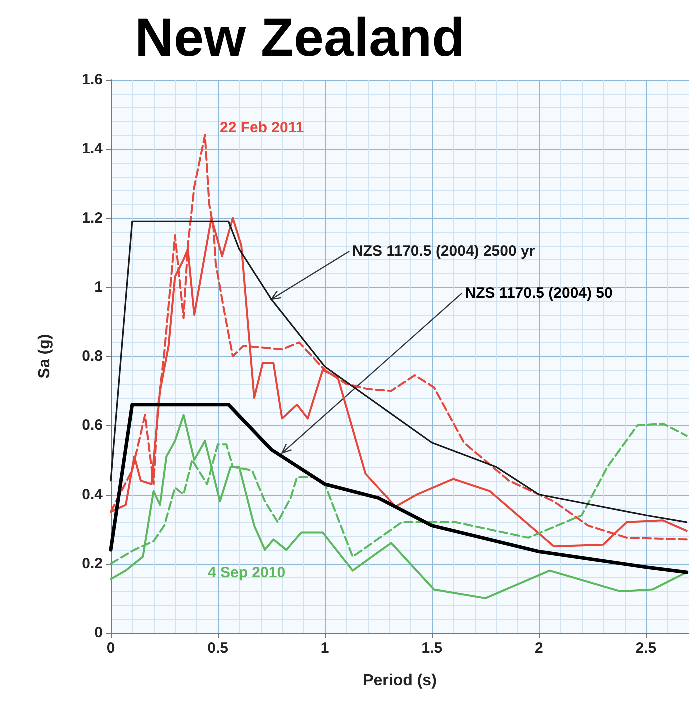  What do you see at coordinates (300, 38) in the screenshot?
I see `chart-title: New Zealand` at bounding box center [300, 38].